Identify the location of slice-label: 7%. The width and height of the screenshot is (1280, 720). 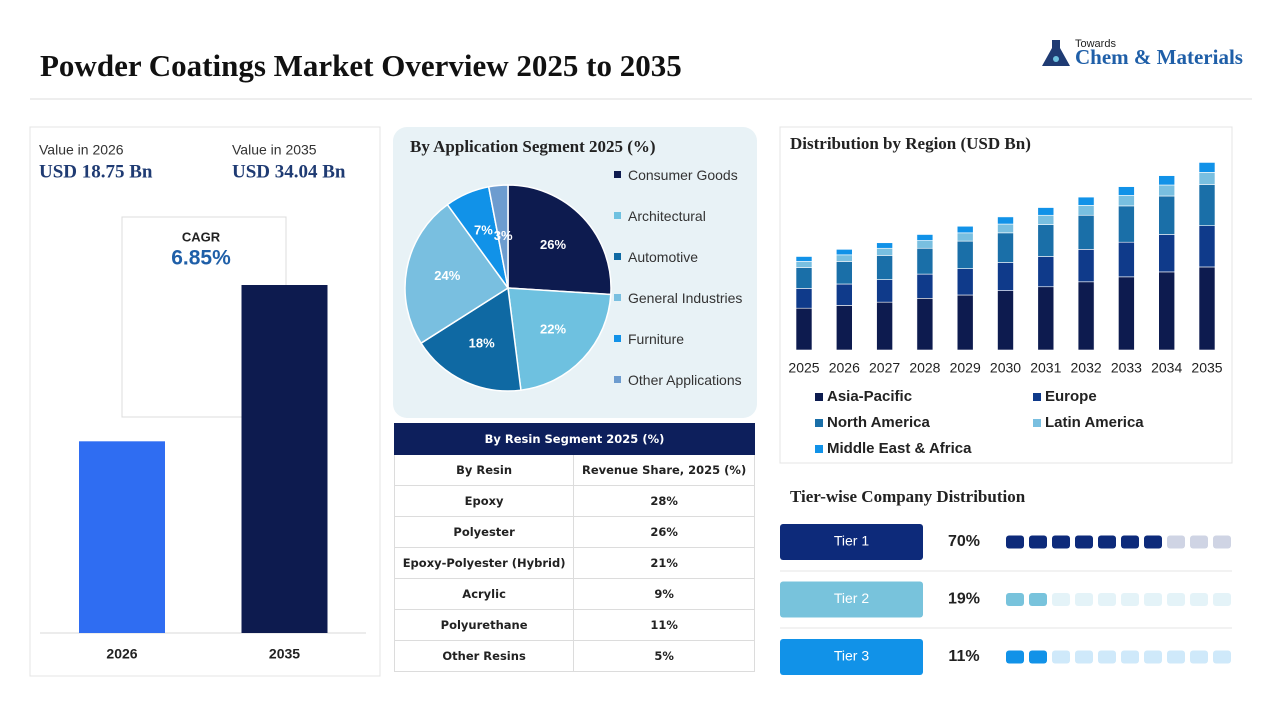
(483, 230).